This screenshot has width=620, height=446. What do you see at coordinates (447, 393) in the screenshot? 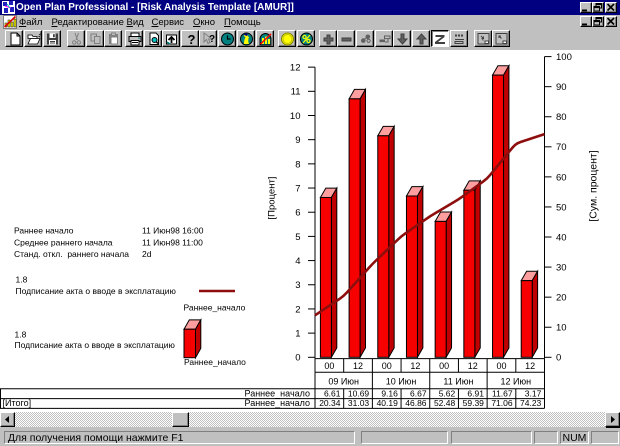
I see `svg-text: 5.62` at bounding box center [447, 393].